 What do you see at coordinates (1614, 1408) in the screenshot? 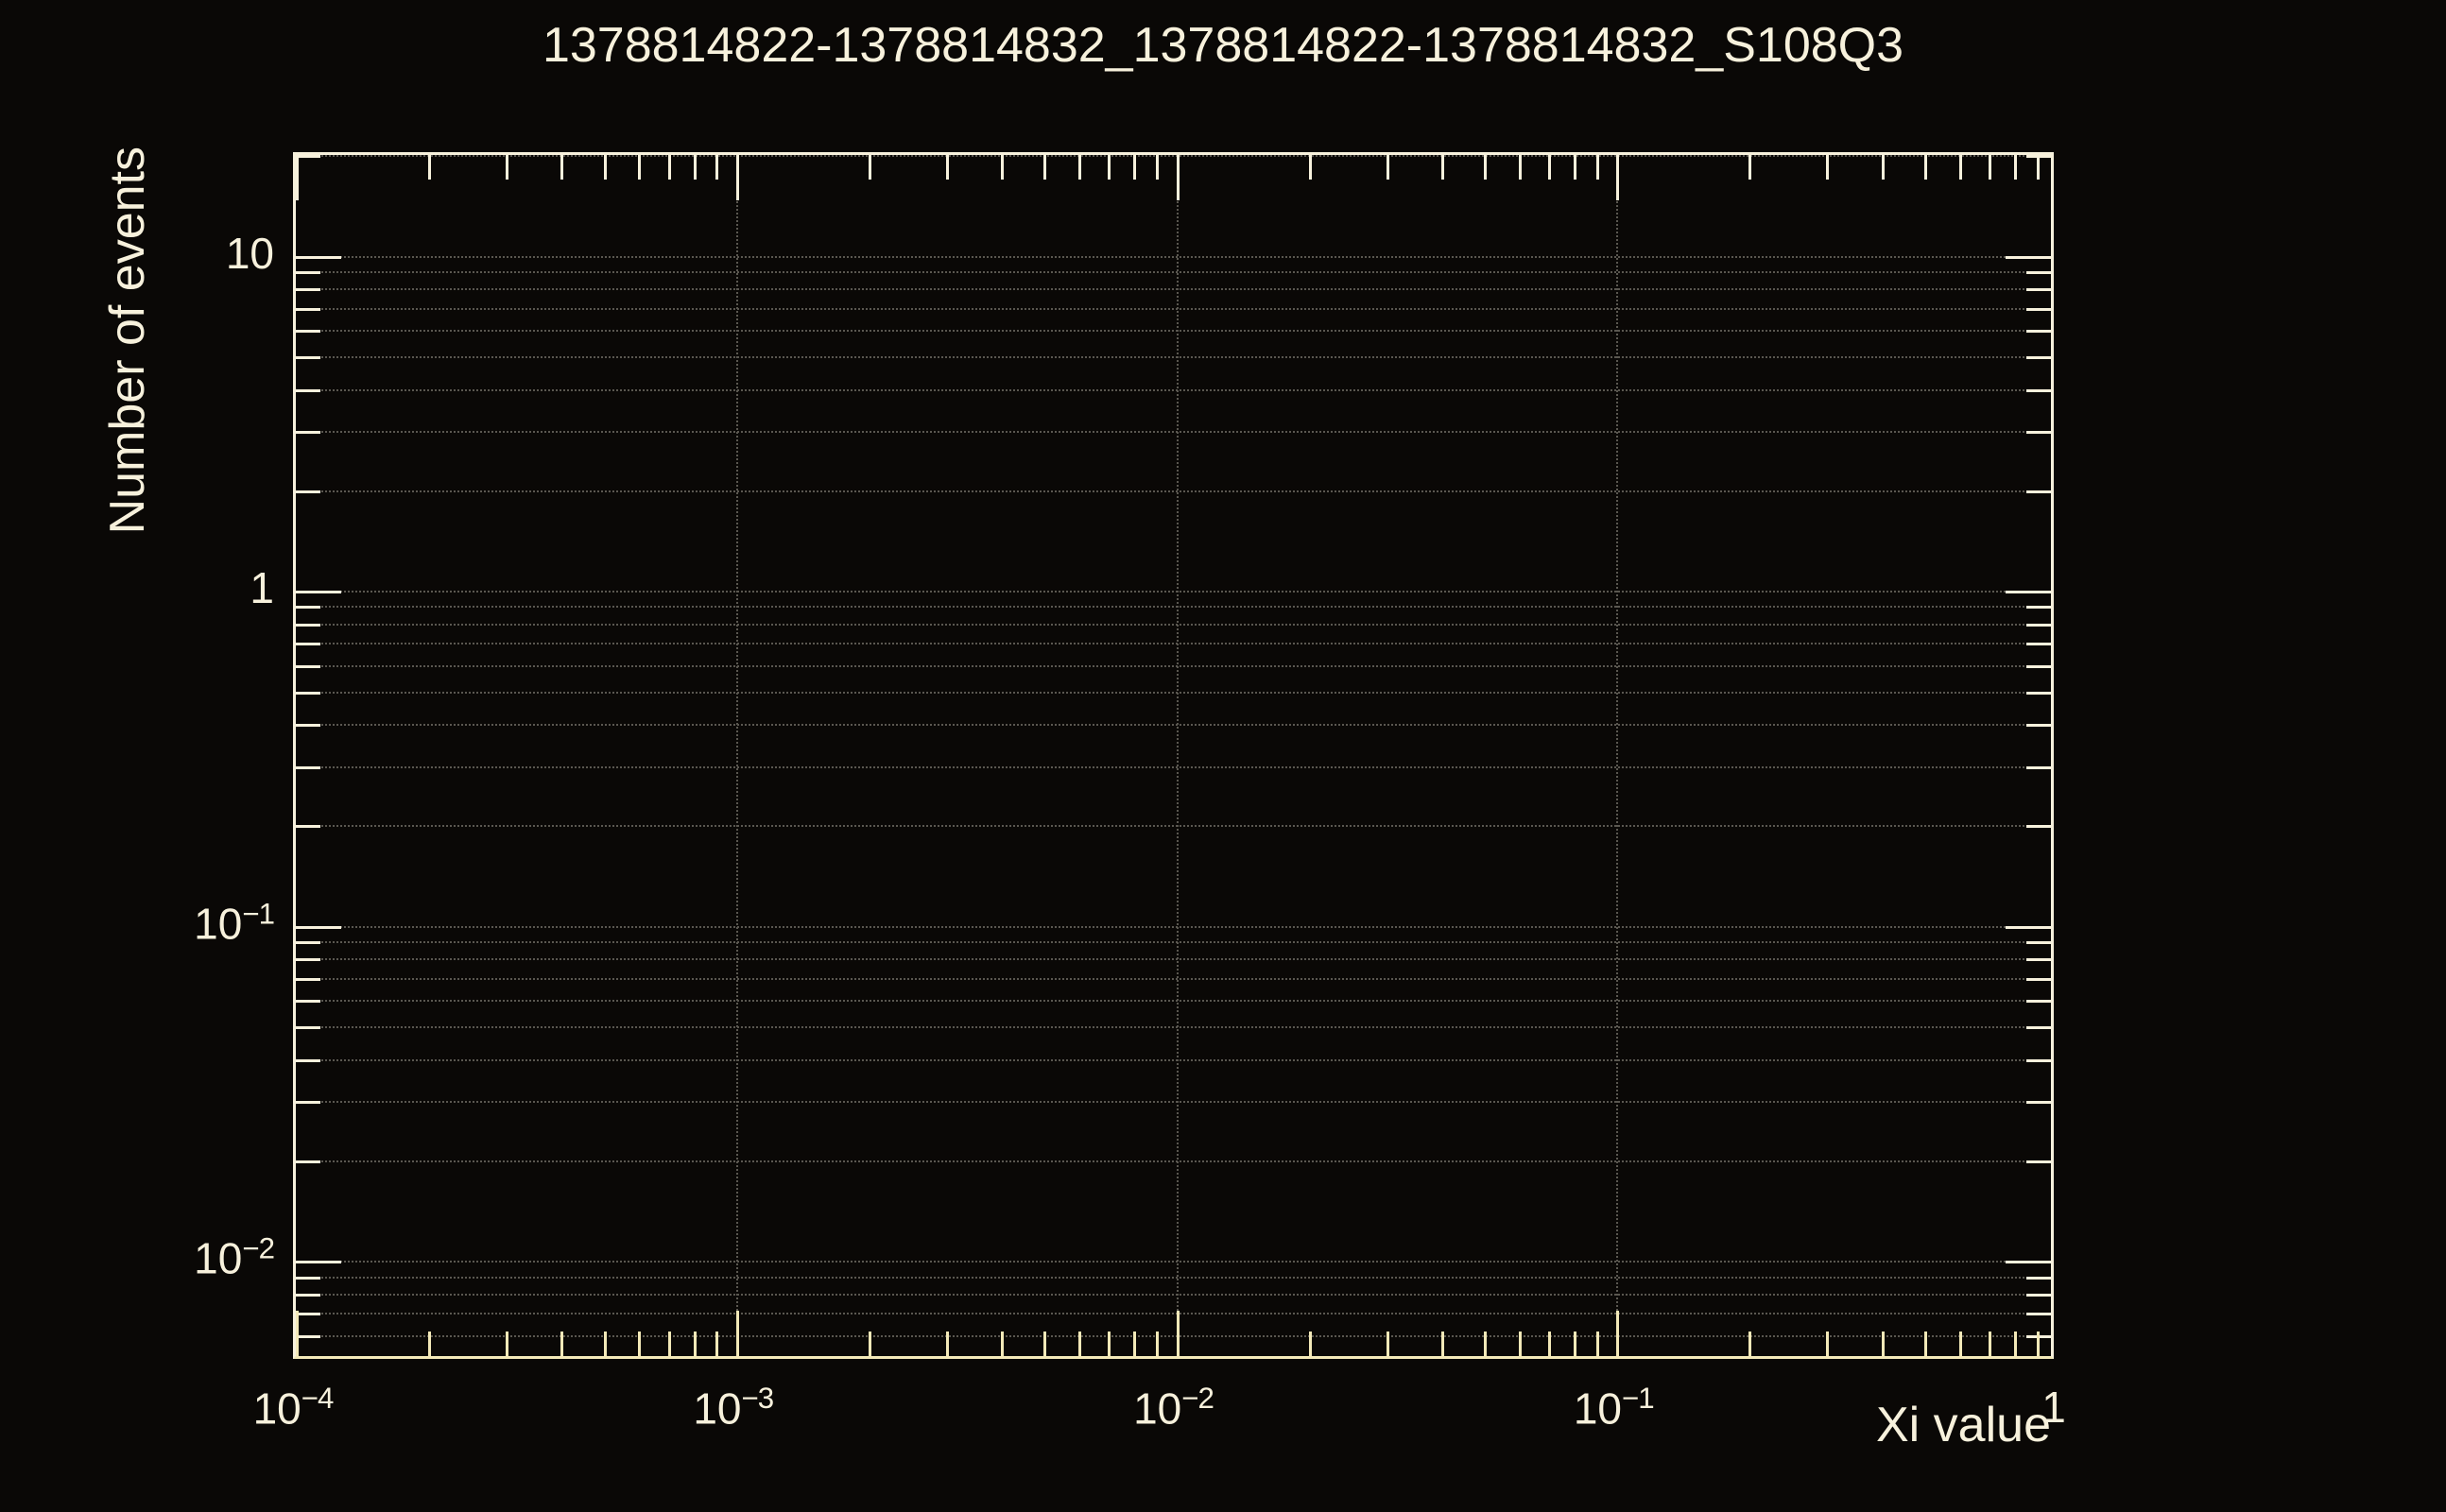
I see `x-tick-label: 10⁻¹` at bounding box center [1614, 1408].